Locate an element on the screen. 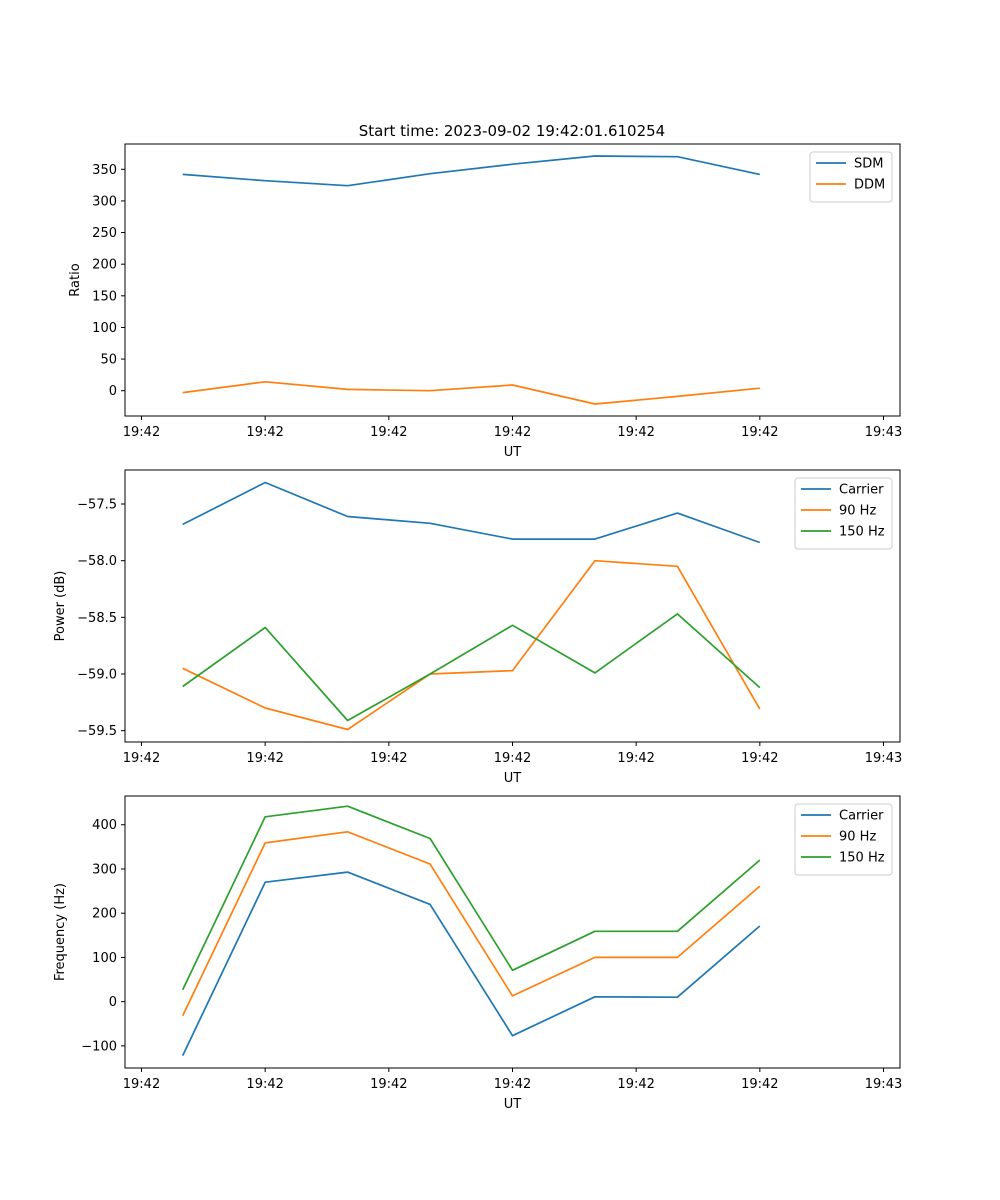 This screenshot has height=1200, width=1000. figure-title: Start time: 2023-09-02 19:42:01.610254 is located at coordinates (512, 131).